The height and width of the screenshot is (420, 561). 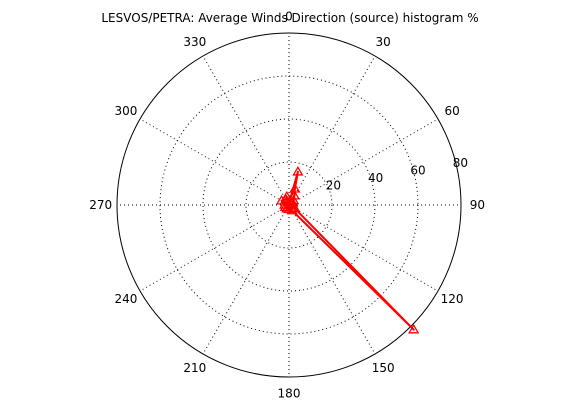 What do you see at coordinates (460, 163) in the screenshot?
I see `radial-label-80: 80` at bounding box center [460, 163].